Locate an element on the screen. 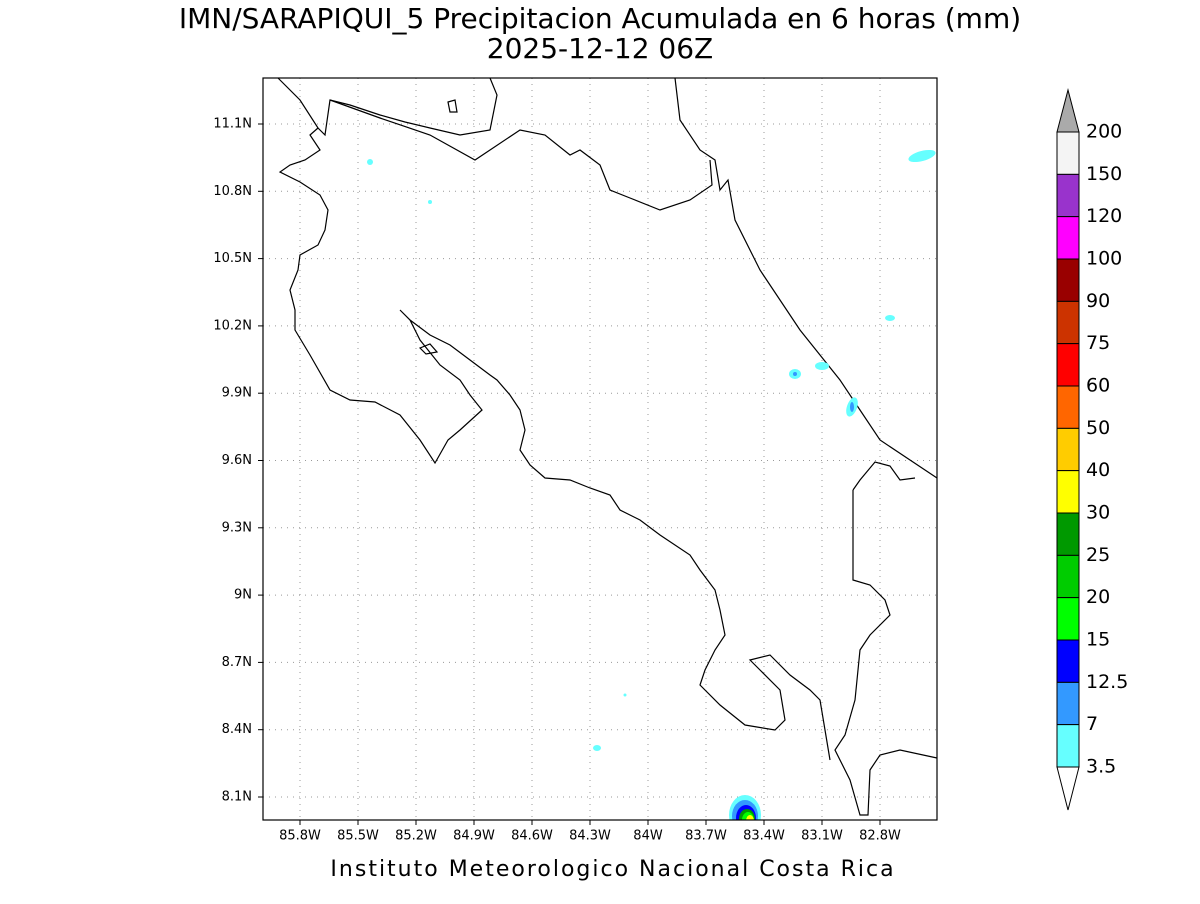 Image resolution: width=1200 pixels, height=904 pixels. lon-tick-label: 85.2W is located at coordinates (416, 836).